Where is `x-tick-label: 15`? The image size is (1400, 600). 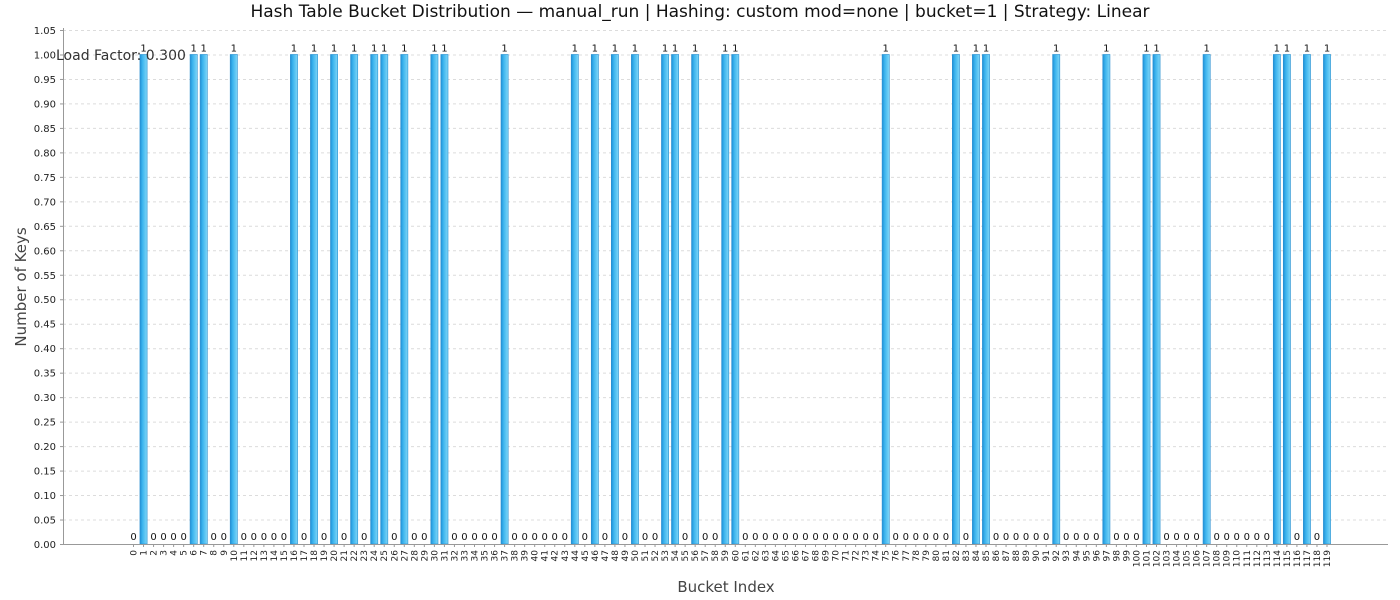 x-tick-label: 15 is located at coordinates (285, 555).